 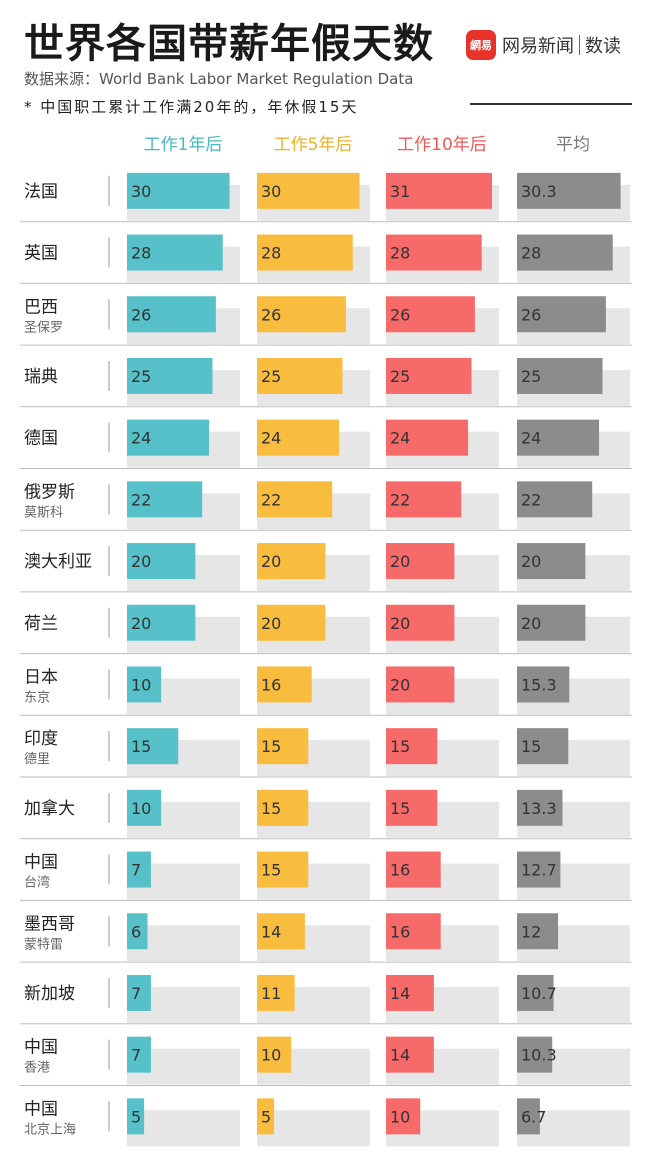 I want to click on brand-name: 网易新闻, so click(x=538, y=46).